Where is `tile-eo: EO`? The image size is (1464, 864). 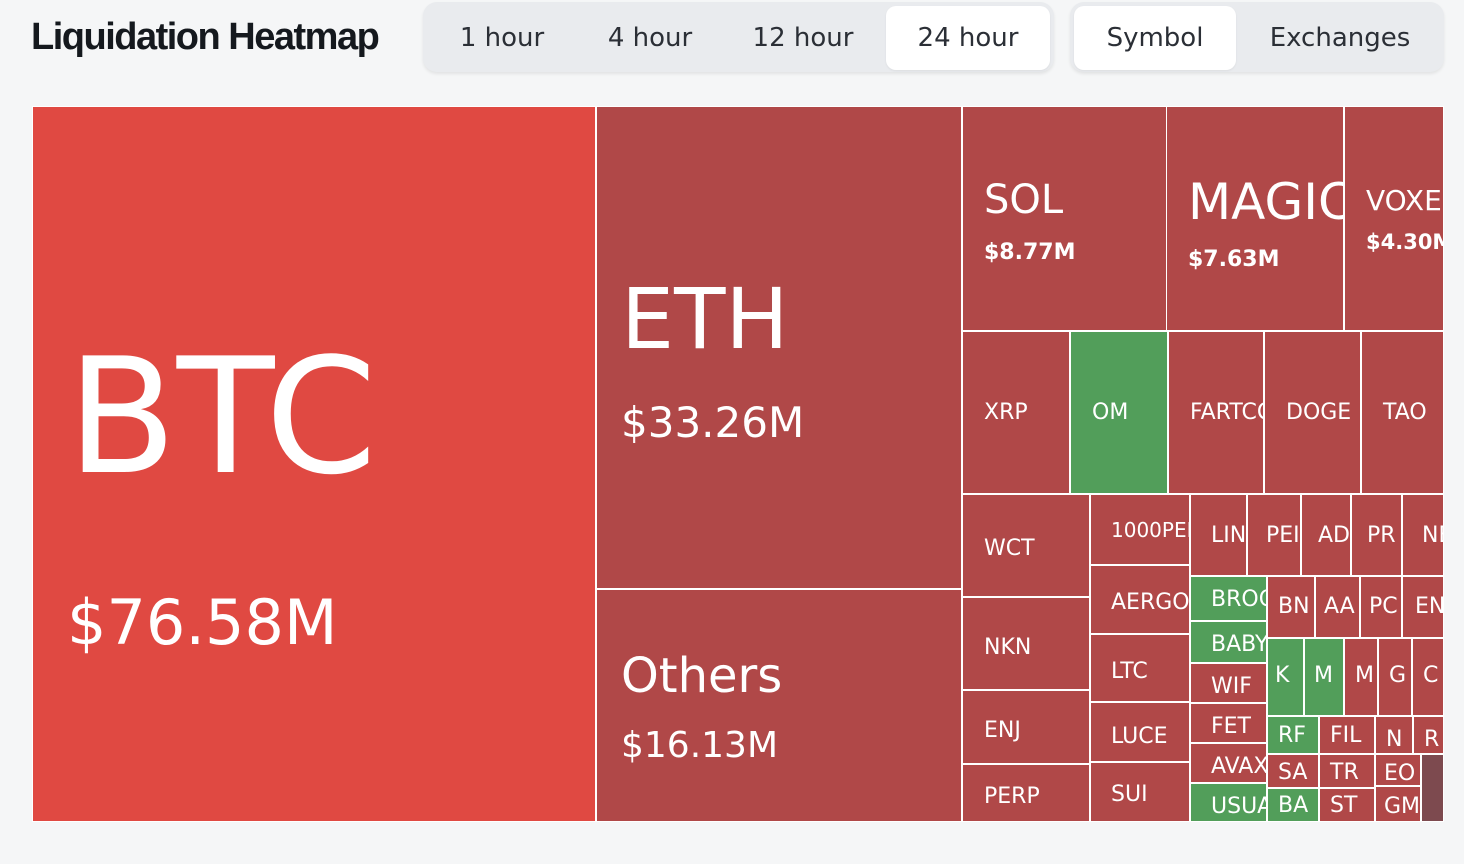 tile-eo: EO is located at coordinates (1398, 770).